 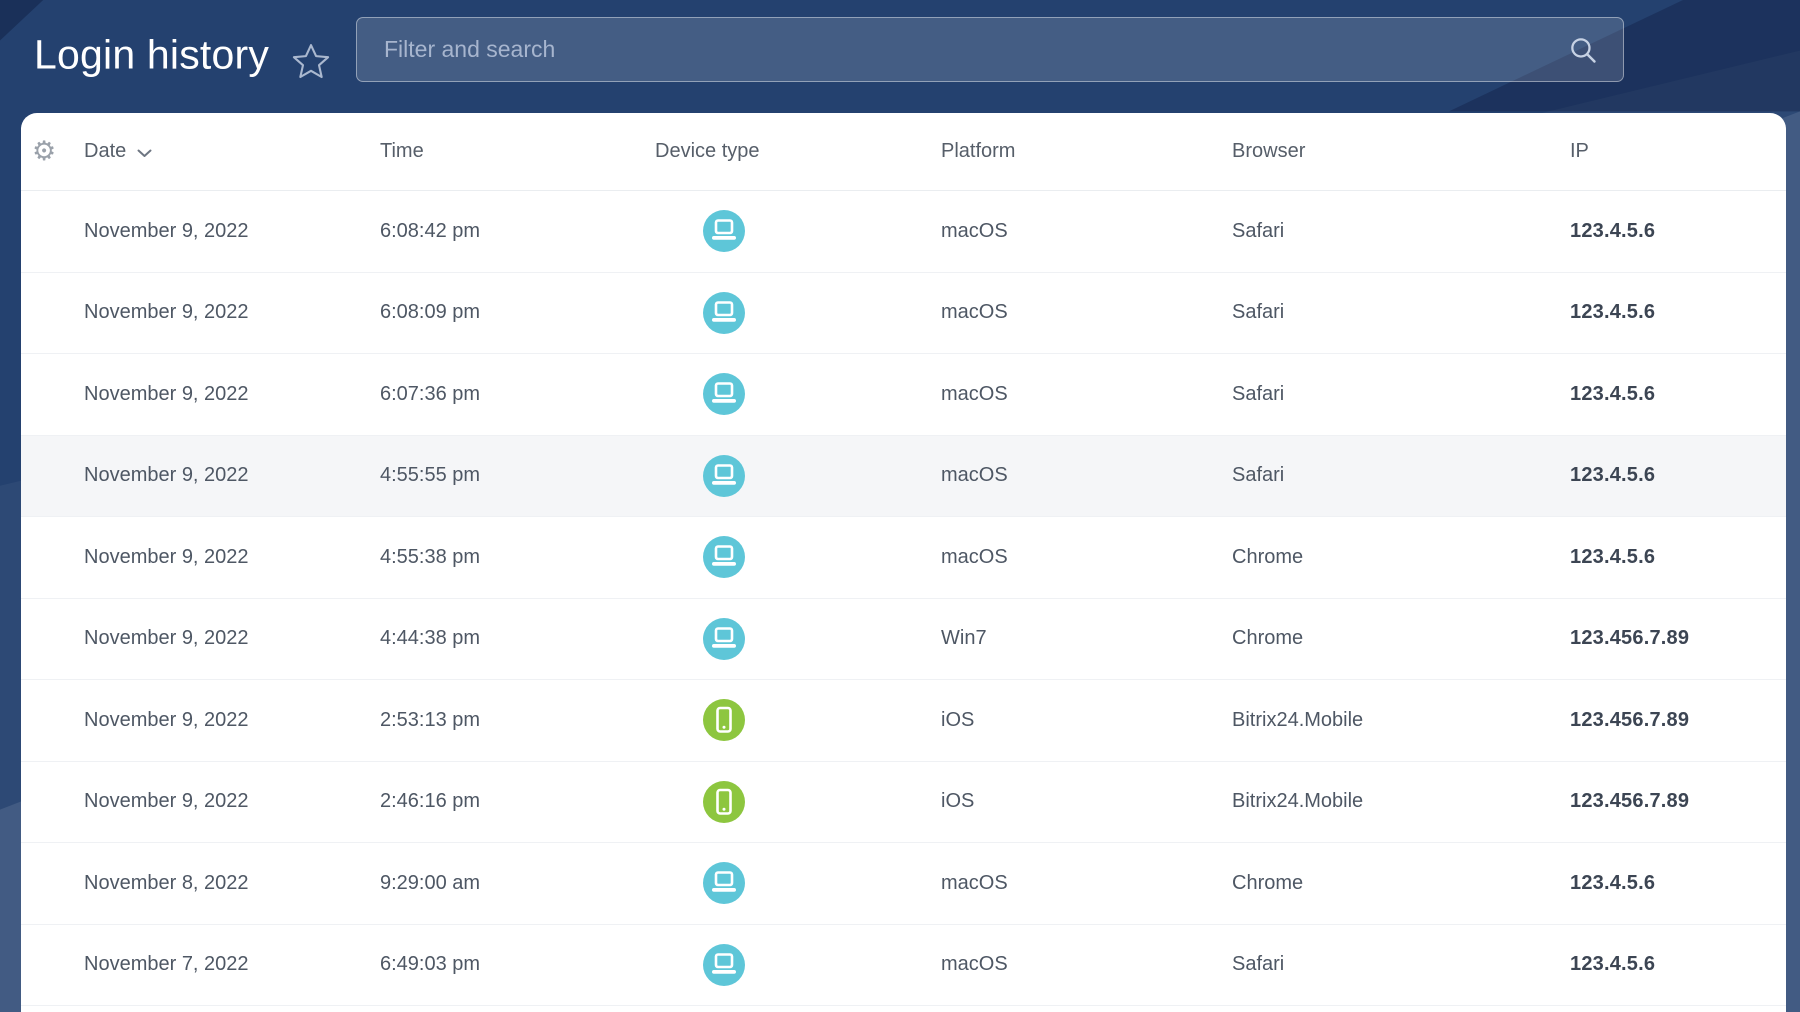 What do you see at coordinates (144, 153) in the screenshot?
I see `chevron-down-icon` at bounding box center [144, 153].